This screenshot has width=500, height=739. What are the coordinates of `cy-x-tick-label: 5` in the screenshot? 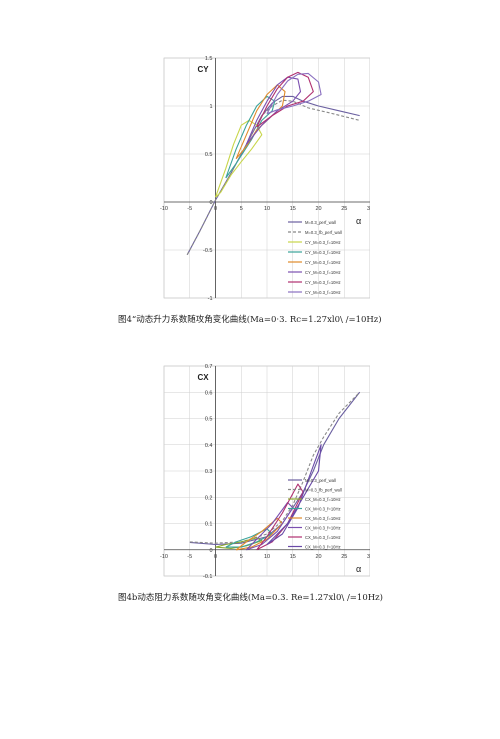 It's located at (241, 209).